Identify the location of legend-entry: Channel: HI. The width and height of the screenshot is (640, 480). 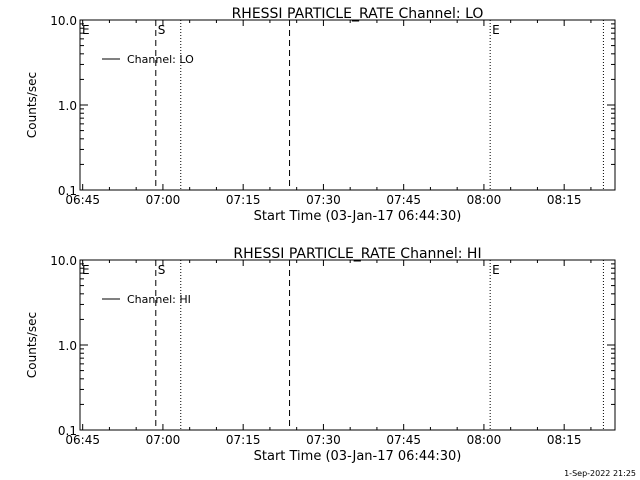
(159, 299).